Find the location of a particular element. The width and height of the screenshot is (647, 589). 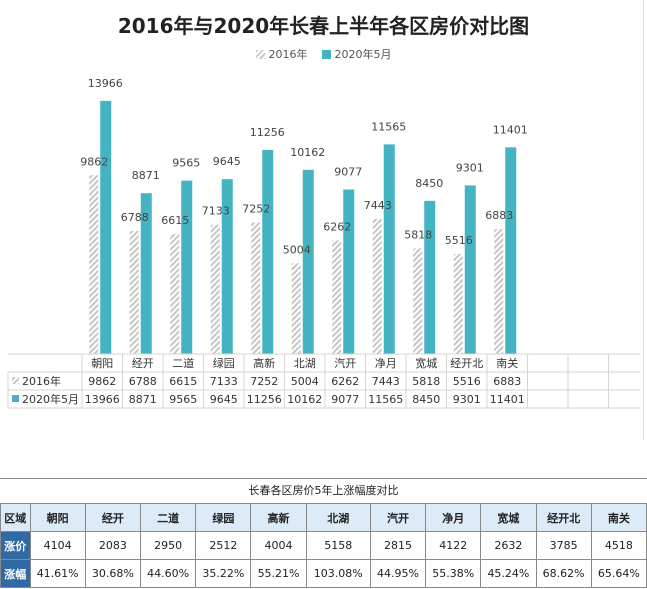

table-2016-value-6: 6262 is located at coordinates (345, 381).